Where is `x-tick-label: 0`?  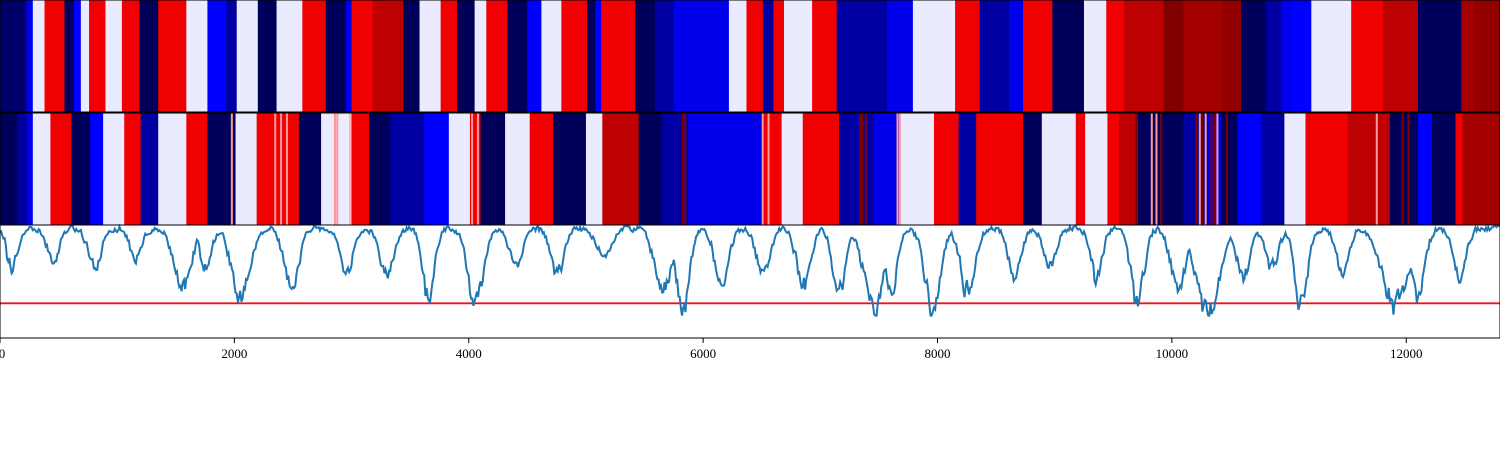
x-tick-label: 0 is located at coordinates (2, 353).